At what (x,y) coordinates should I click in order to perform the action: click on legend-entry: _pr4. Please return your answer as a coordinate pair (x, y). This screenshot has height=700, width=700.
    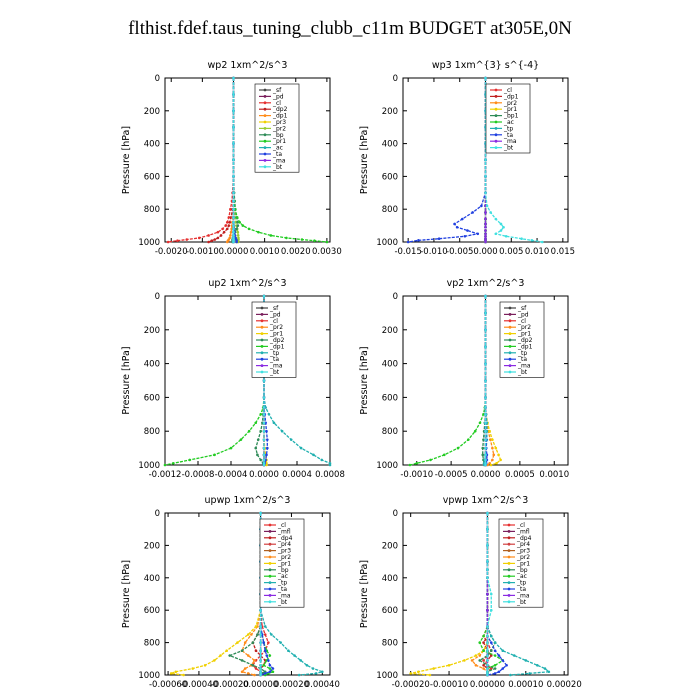
    Looking at the image, I should click on (523, 544).